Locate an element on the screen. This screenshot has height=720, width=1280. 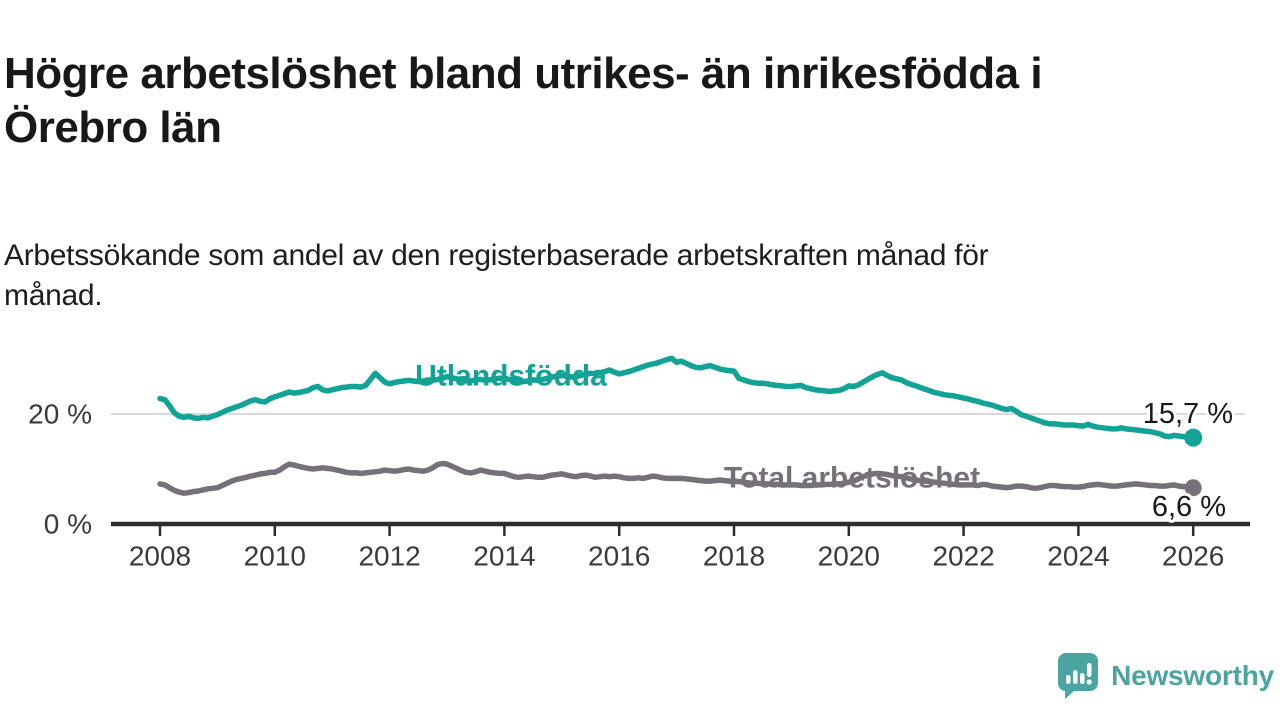
x-tick-label-2012: 2012 is located at coordinates (389, 556).